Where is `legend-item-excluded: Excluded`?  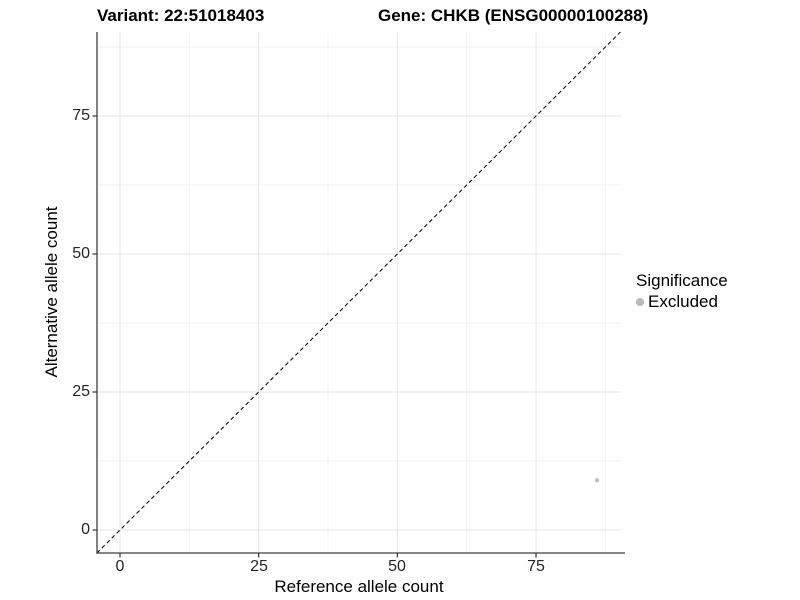
legend-item-excluded: Excluded is located at coordinates (682, 302).